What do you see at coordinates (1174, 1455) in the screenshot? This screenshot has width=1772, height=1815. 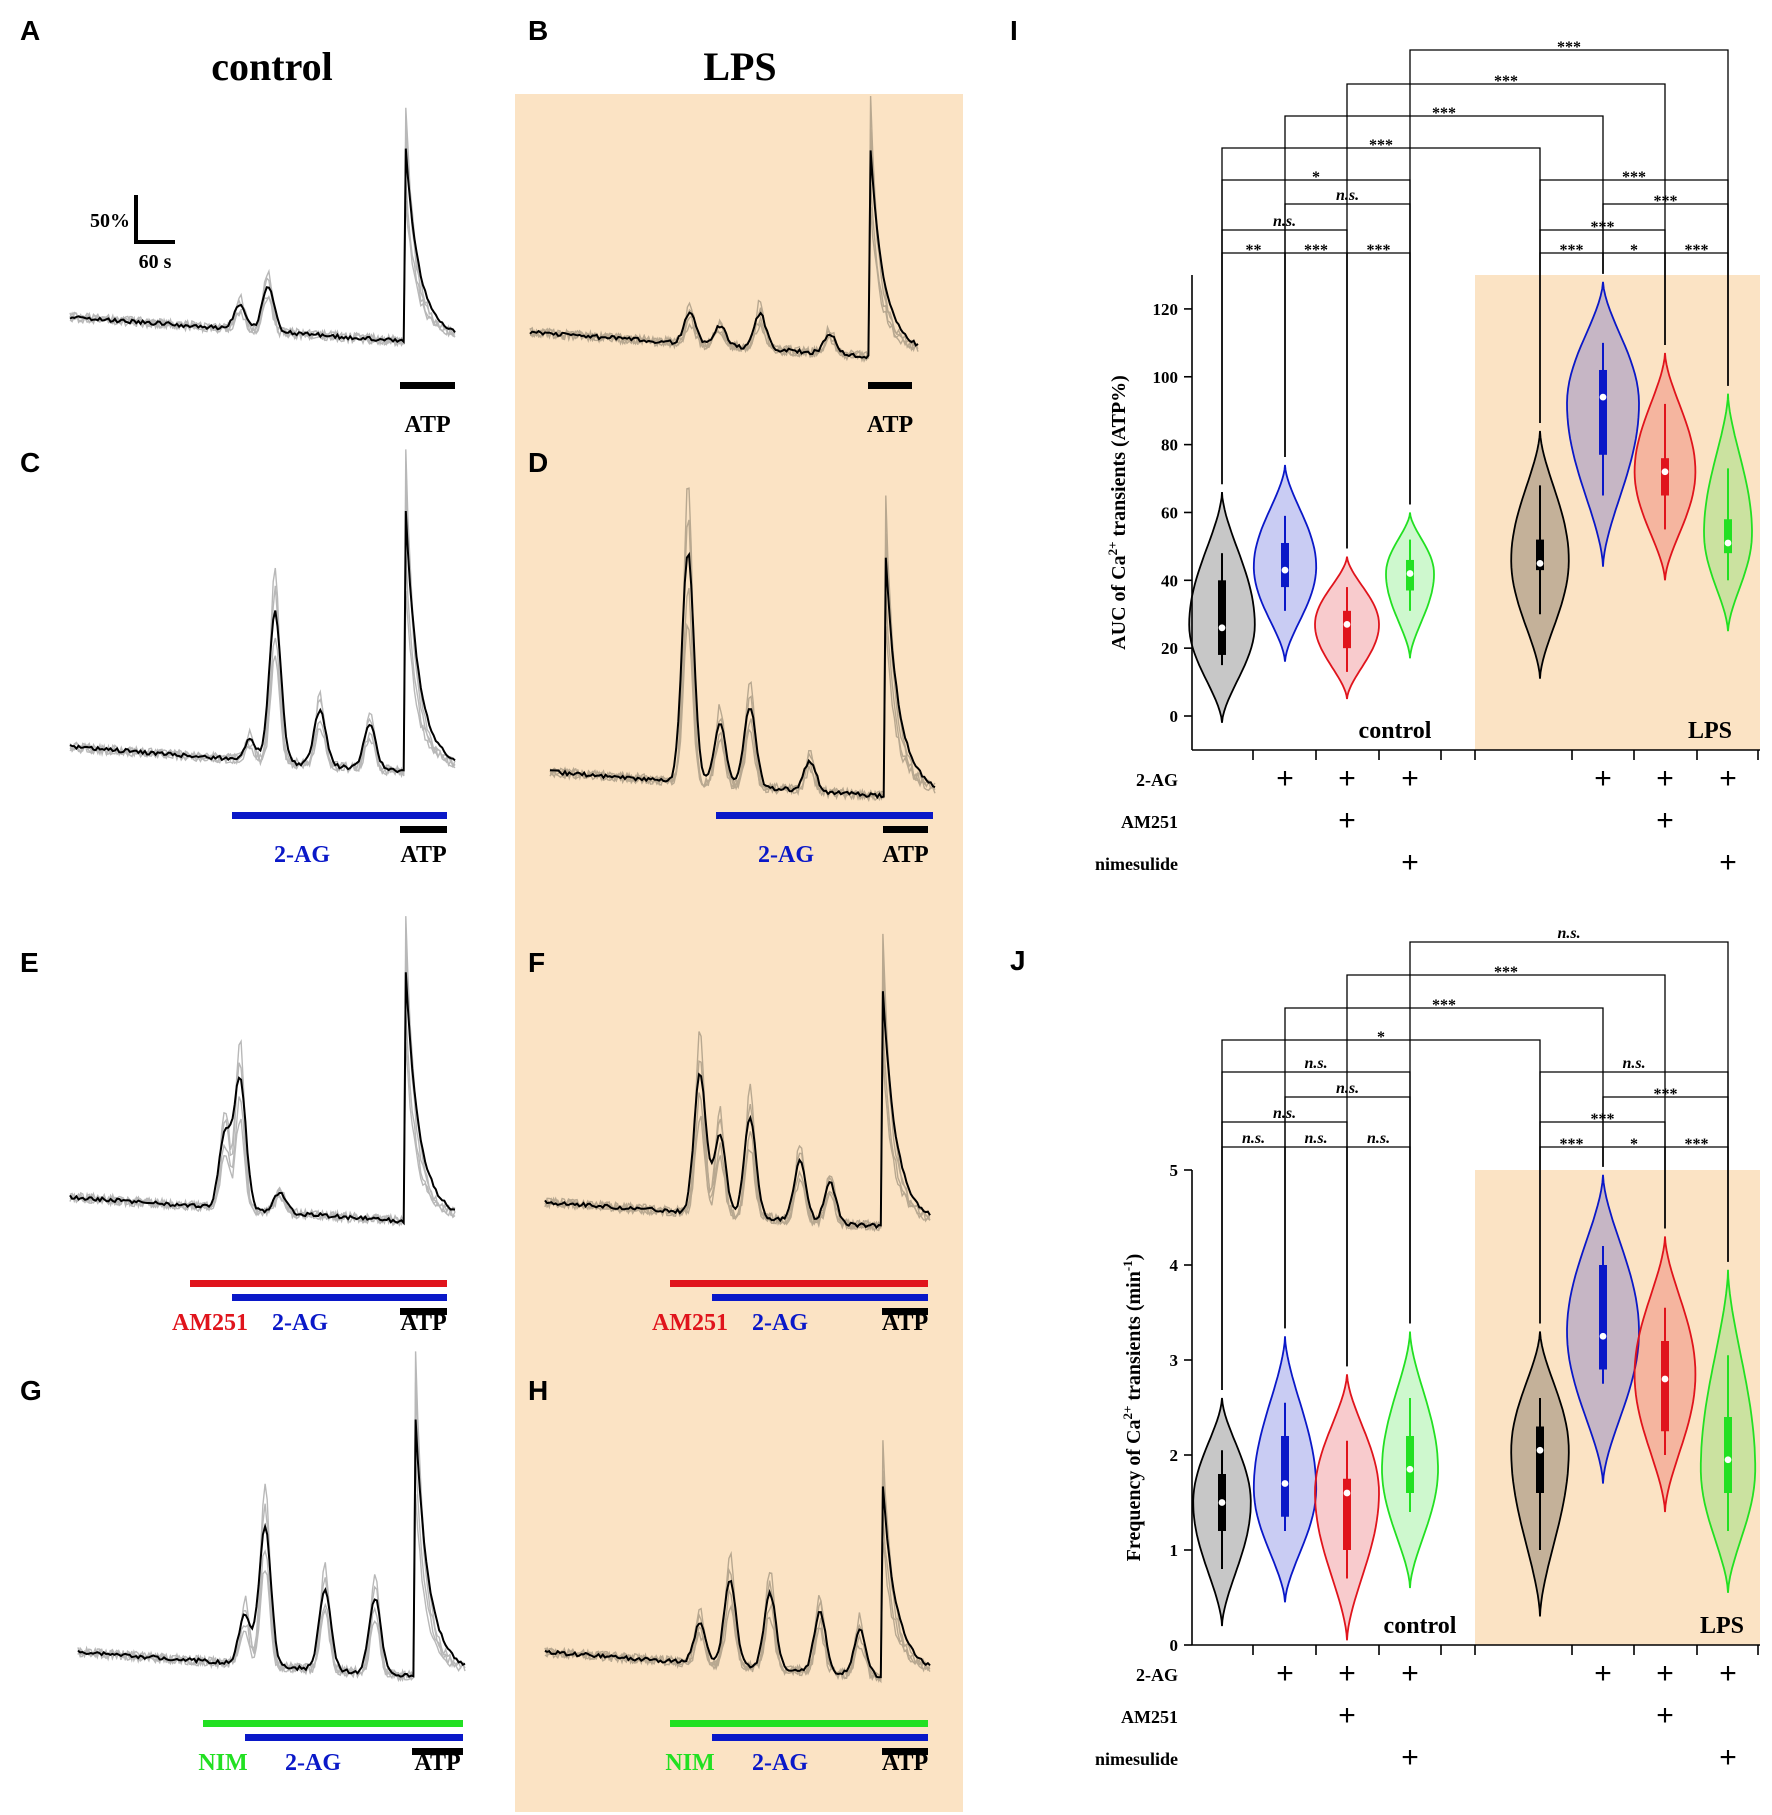 I see `y-tick-label: 2` at bounding box center [1174, 1455].